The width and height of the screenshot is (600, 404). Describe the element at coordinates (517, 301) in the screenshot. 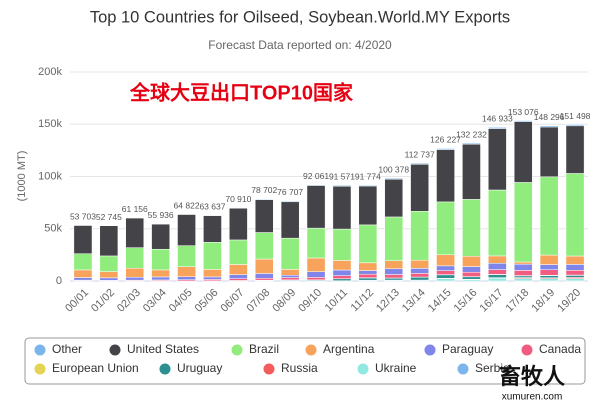

I see `x-tick-label: 17/18` at that location.